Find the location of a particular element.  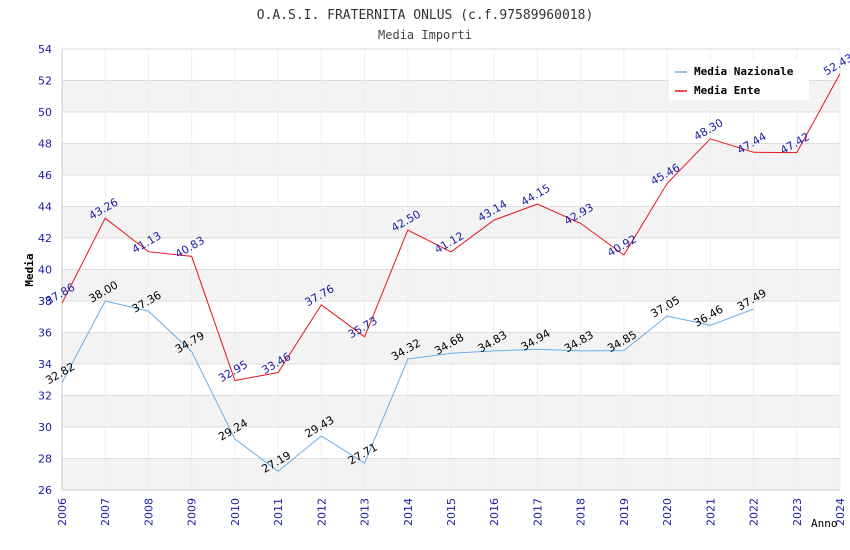

x-tick-label: 2018 is located at coordinates (581, 512).